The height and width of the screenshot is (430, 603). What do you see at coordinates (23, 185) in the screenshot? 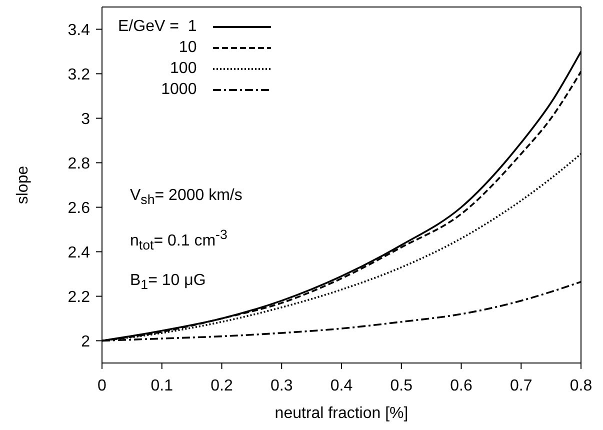
I see `y-axis-title: slope` at bounding box center [23, 185].